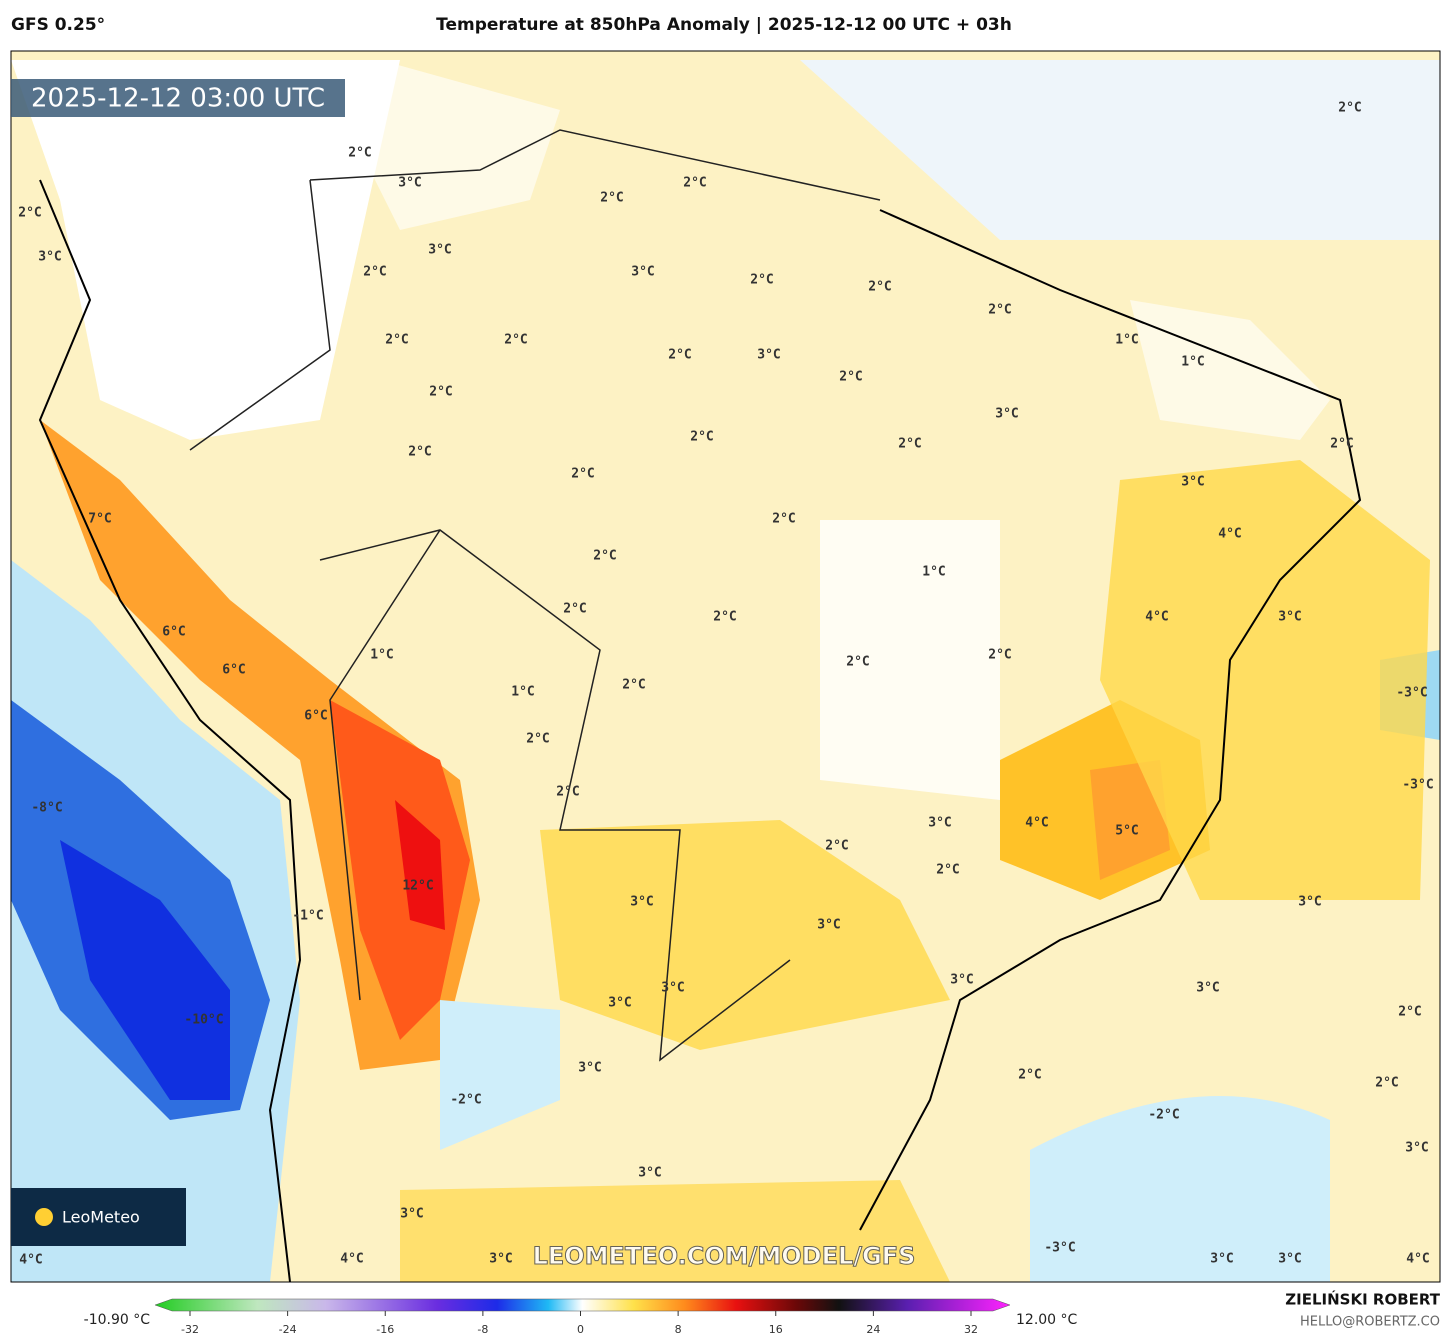  I want to click on contour-label: -10°C, so click(203, 1020).